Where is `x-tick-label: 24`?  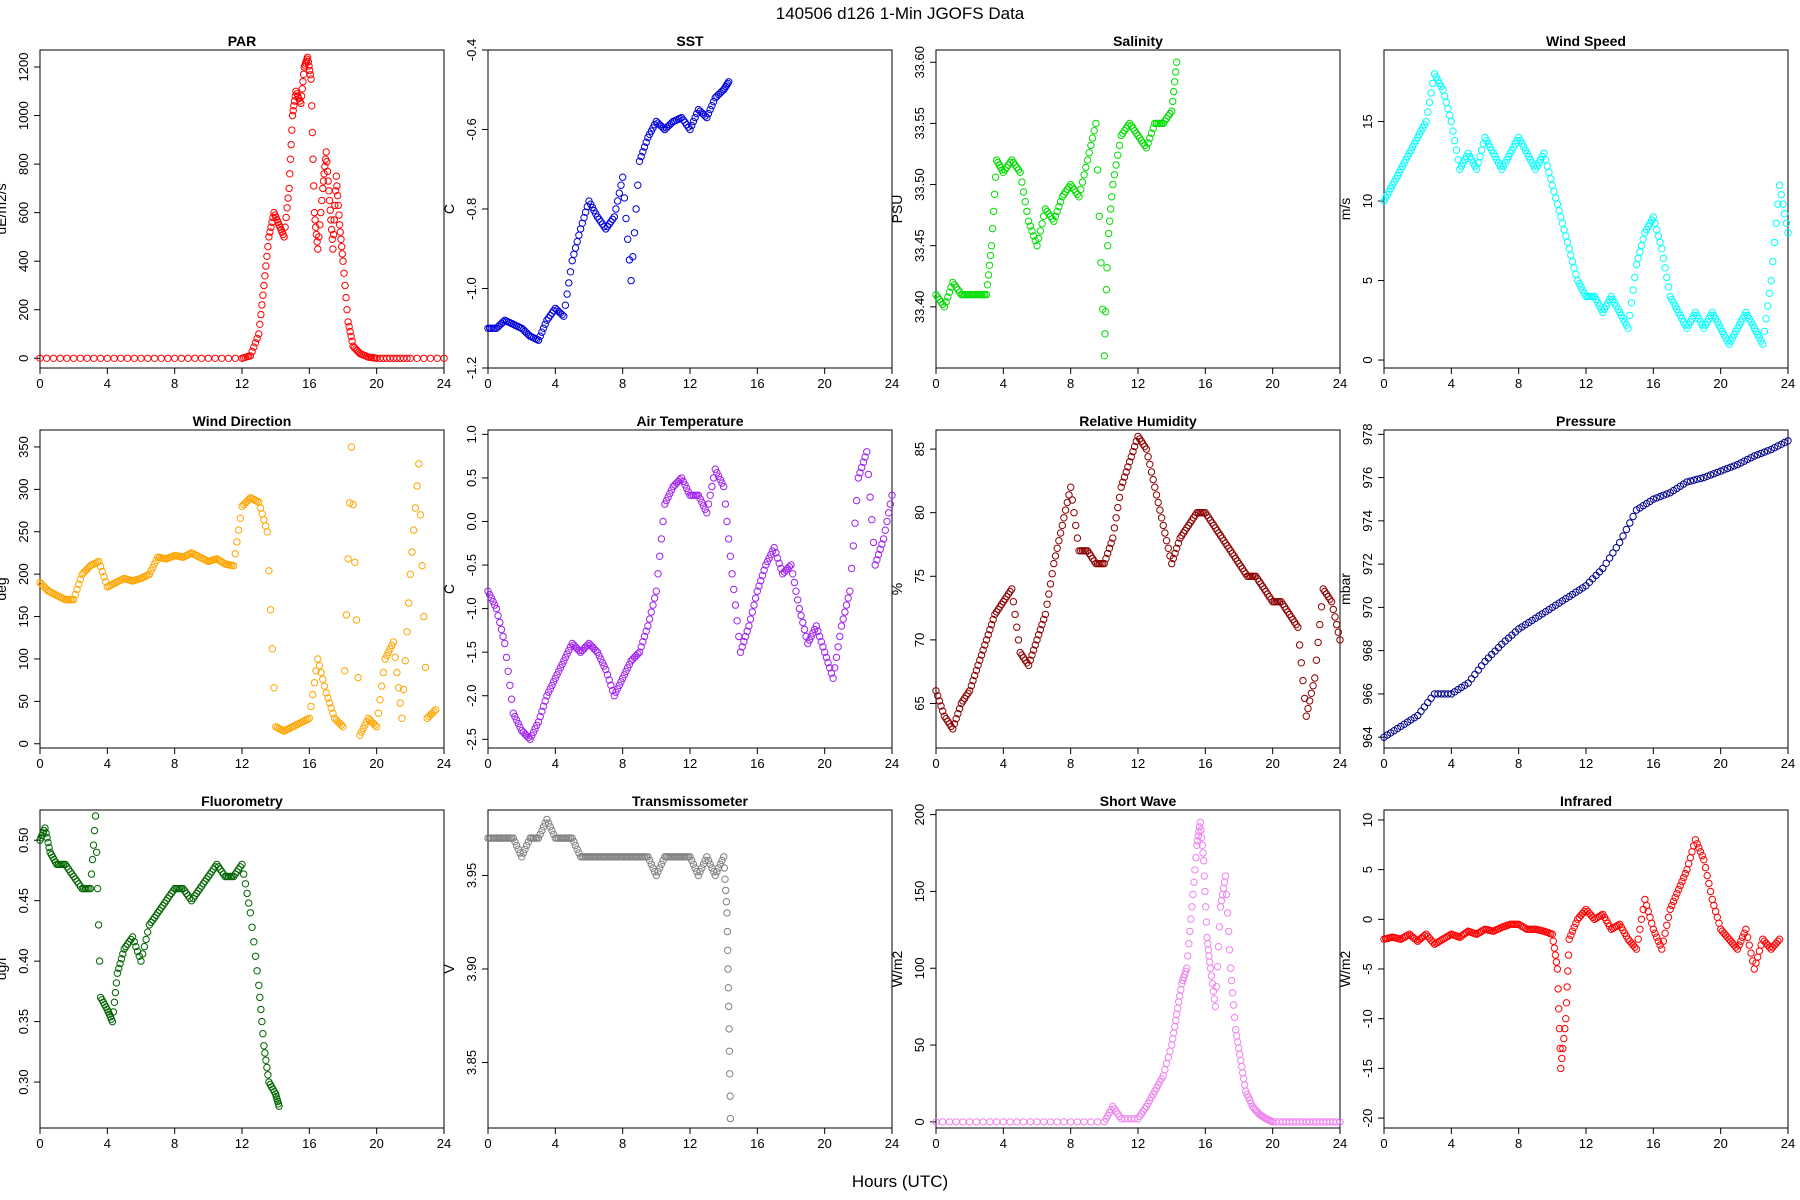 x-tick-label: 24 is located at coordinates (892, 1143).